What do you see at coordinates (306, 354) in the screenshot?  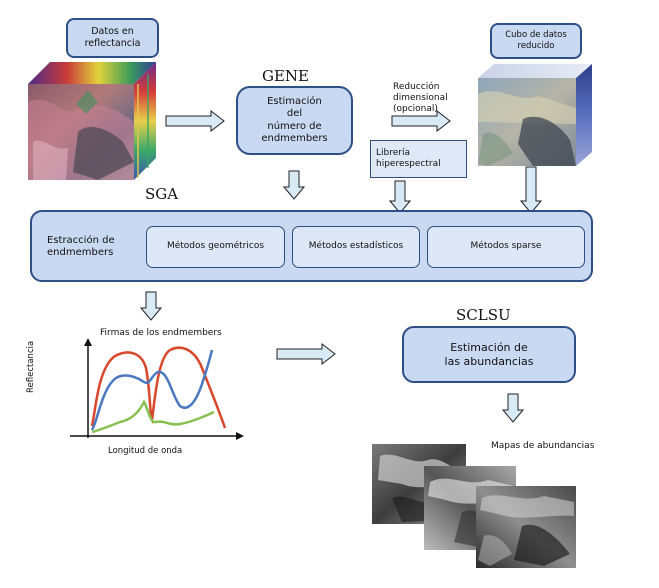 I see `arrow-firmas-to-abundancias` at bounding box center [306, 354].